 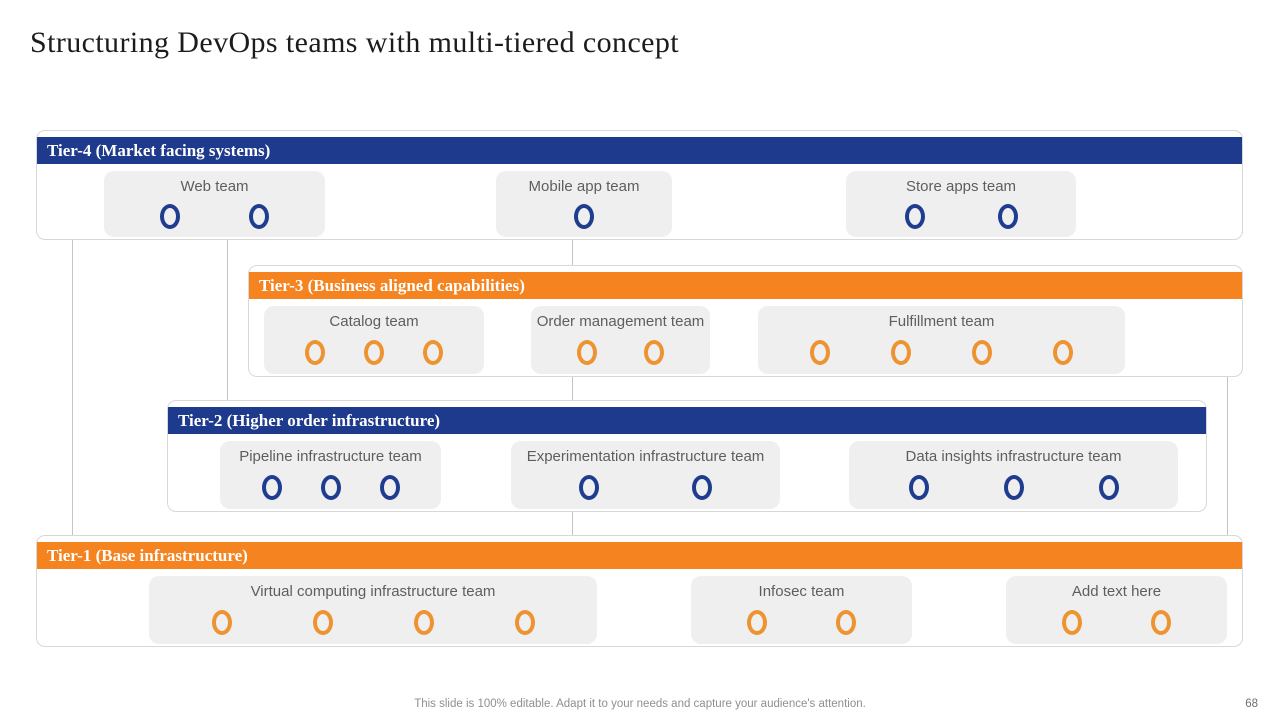 What do you see at coordinates (645, 456) in the screenshot?
I see `team-label: Experimentation infrastructure team` at bounding box center [645, 456].